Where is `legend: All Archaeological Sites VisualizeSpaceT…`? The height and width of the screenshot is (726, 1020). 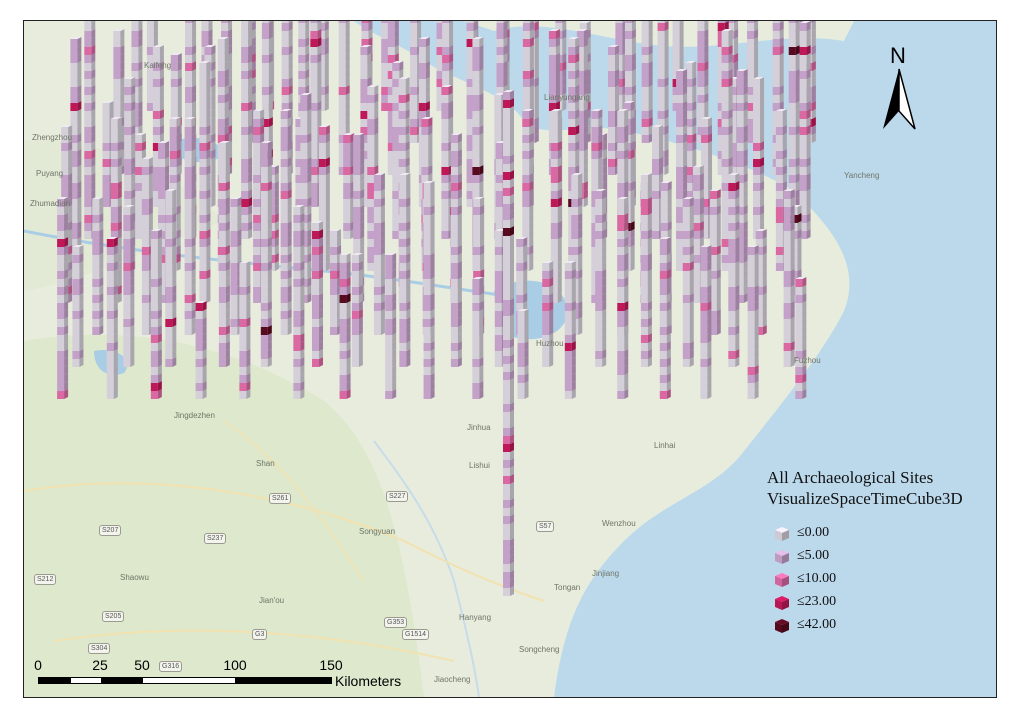
legend: All Archaeological Sites VisualizeSpaceT… is located at coordinates (879, 551).